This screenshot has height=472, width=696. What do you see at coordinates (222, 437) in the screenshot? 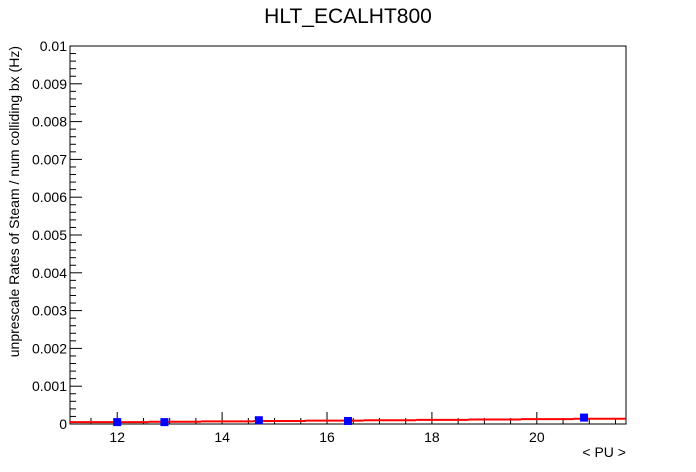
I see `x-tick-label: 14` at bounding box center [222, 437].